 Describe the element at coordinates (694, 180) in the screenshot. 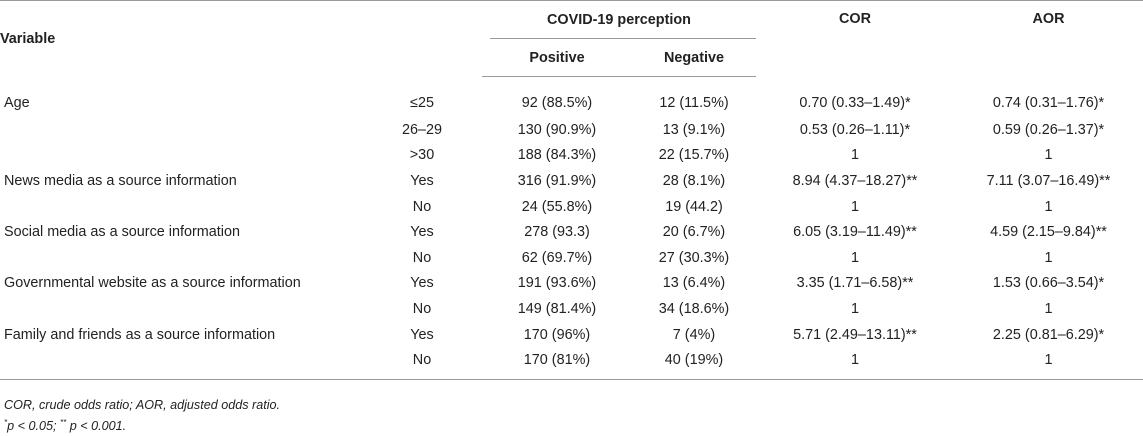

I see `row-negative: 28 (8.1%)` at that location.